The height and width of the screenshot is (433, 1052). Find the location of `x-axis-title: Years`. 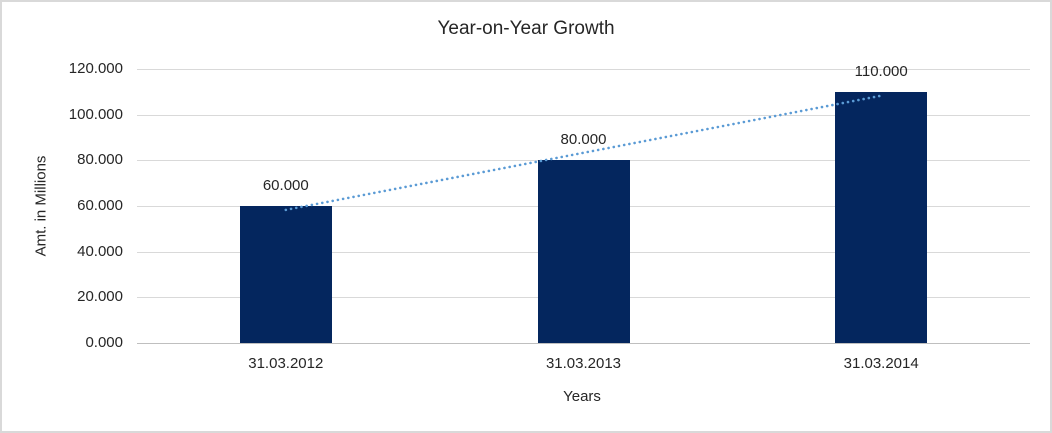

x-axis-title: Years is located at coordinates (582, 396).